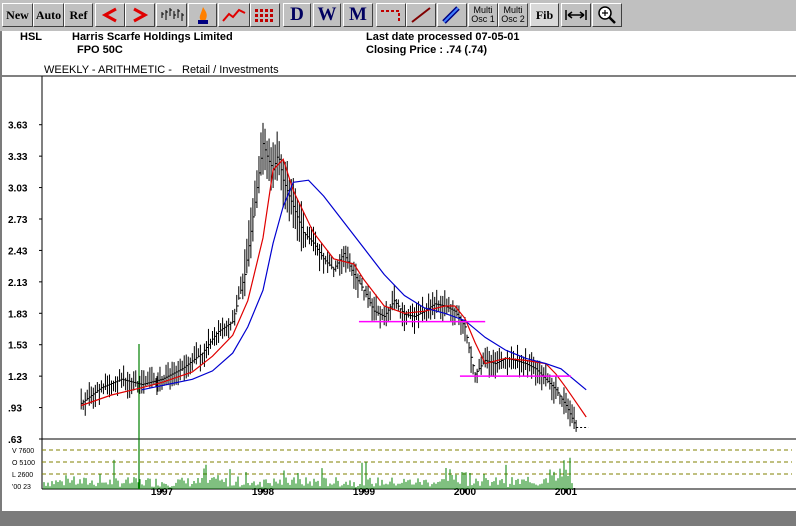 This screenshot has width=796, height=526. Describe the element at coordinates (18, 283) in the screenshot. I see `y-tick-label: 2.13` at that location.